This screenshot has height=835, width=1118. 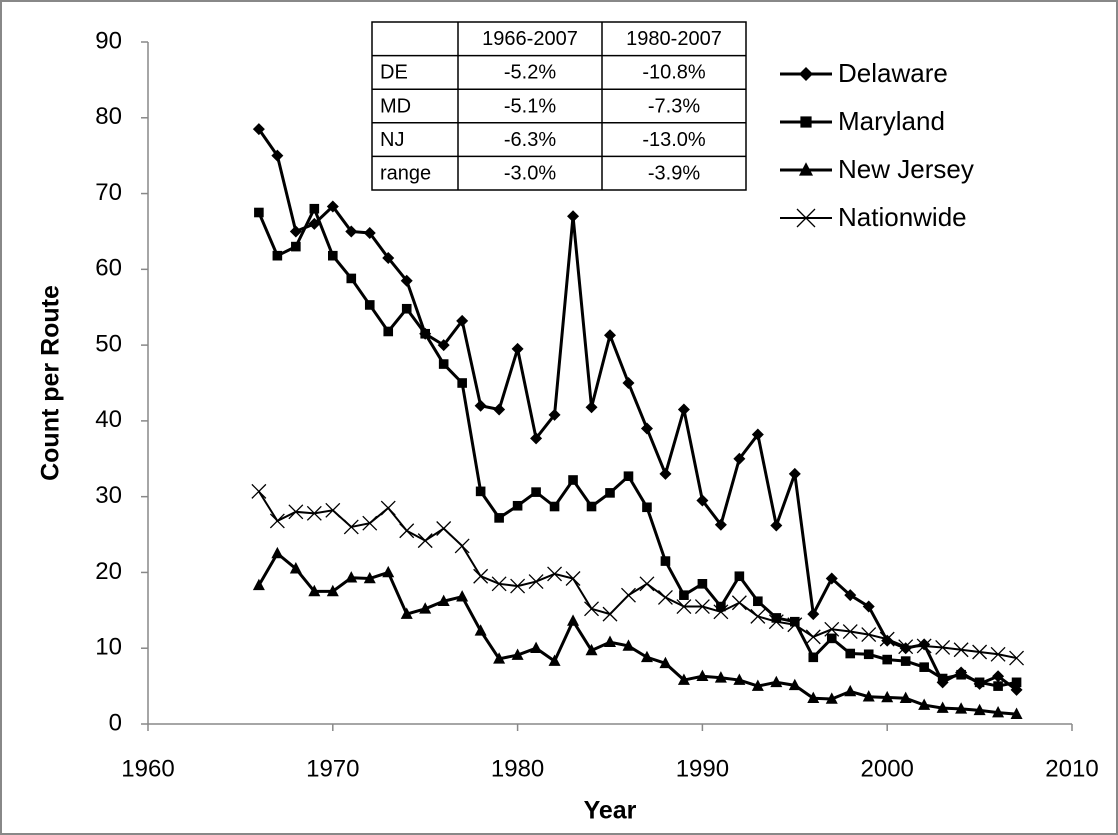 What do you see at coordinates (530, 73) in the screenshot?
I see `table-cell: -5.2%` at bounding box center [530, 73].